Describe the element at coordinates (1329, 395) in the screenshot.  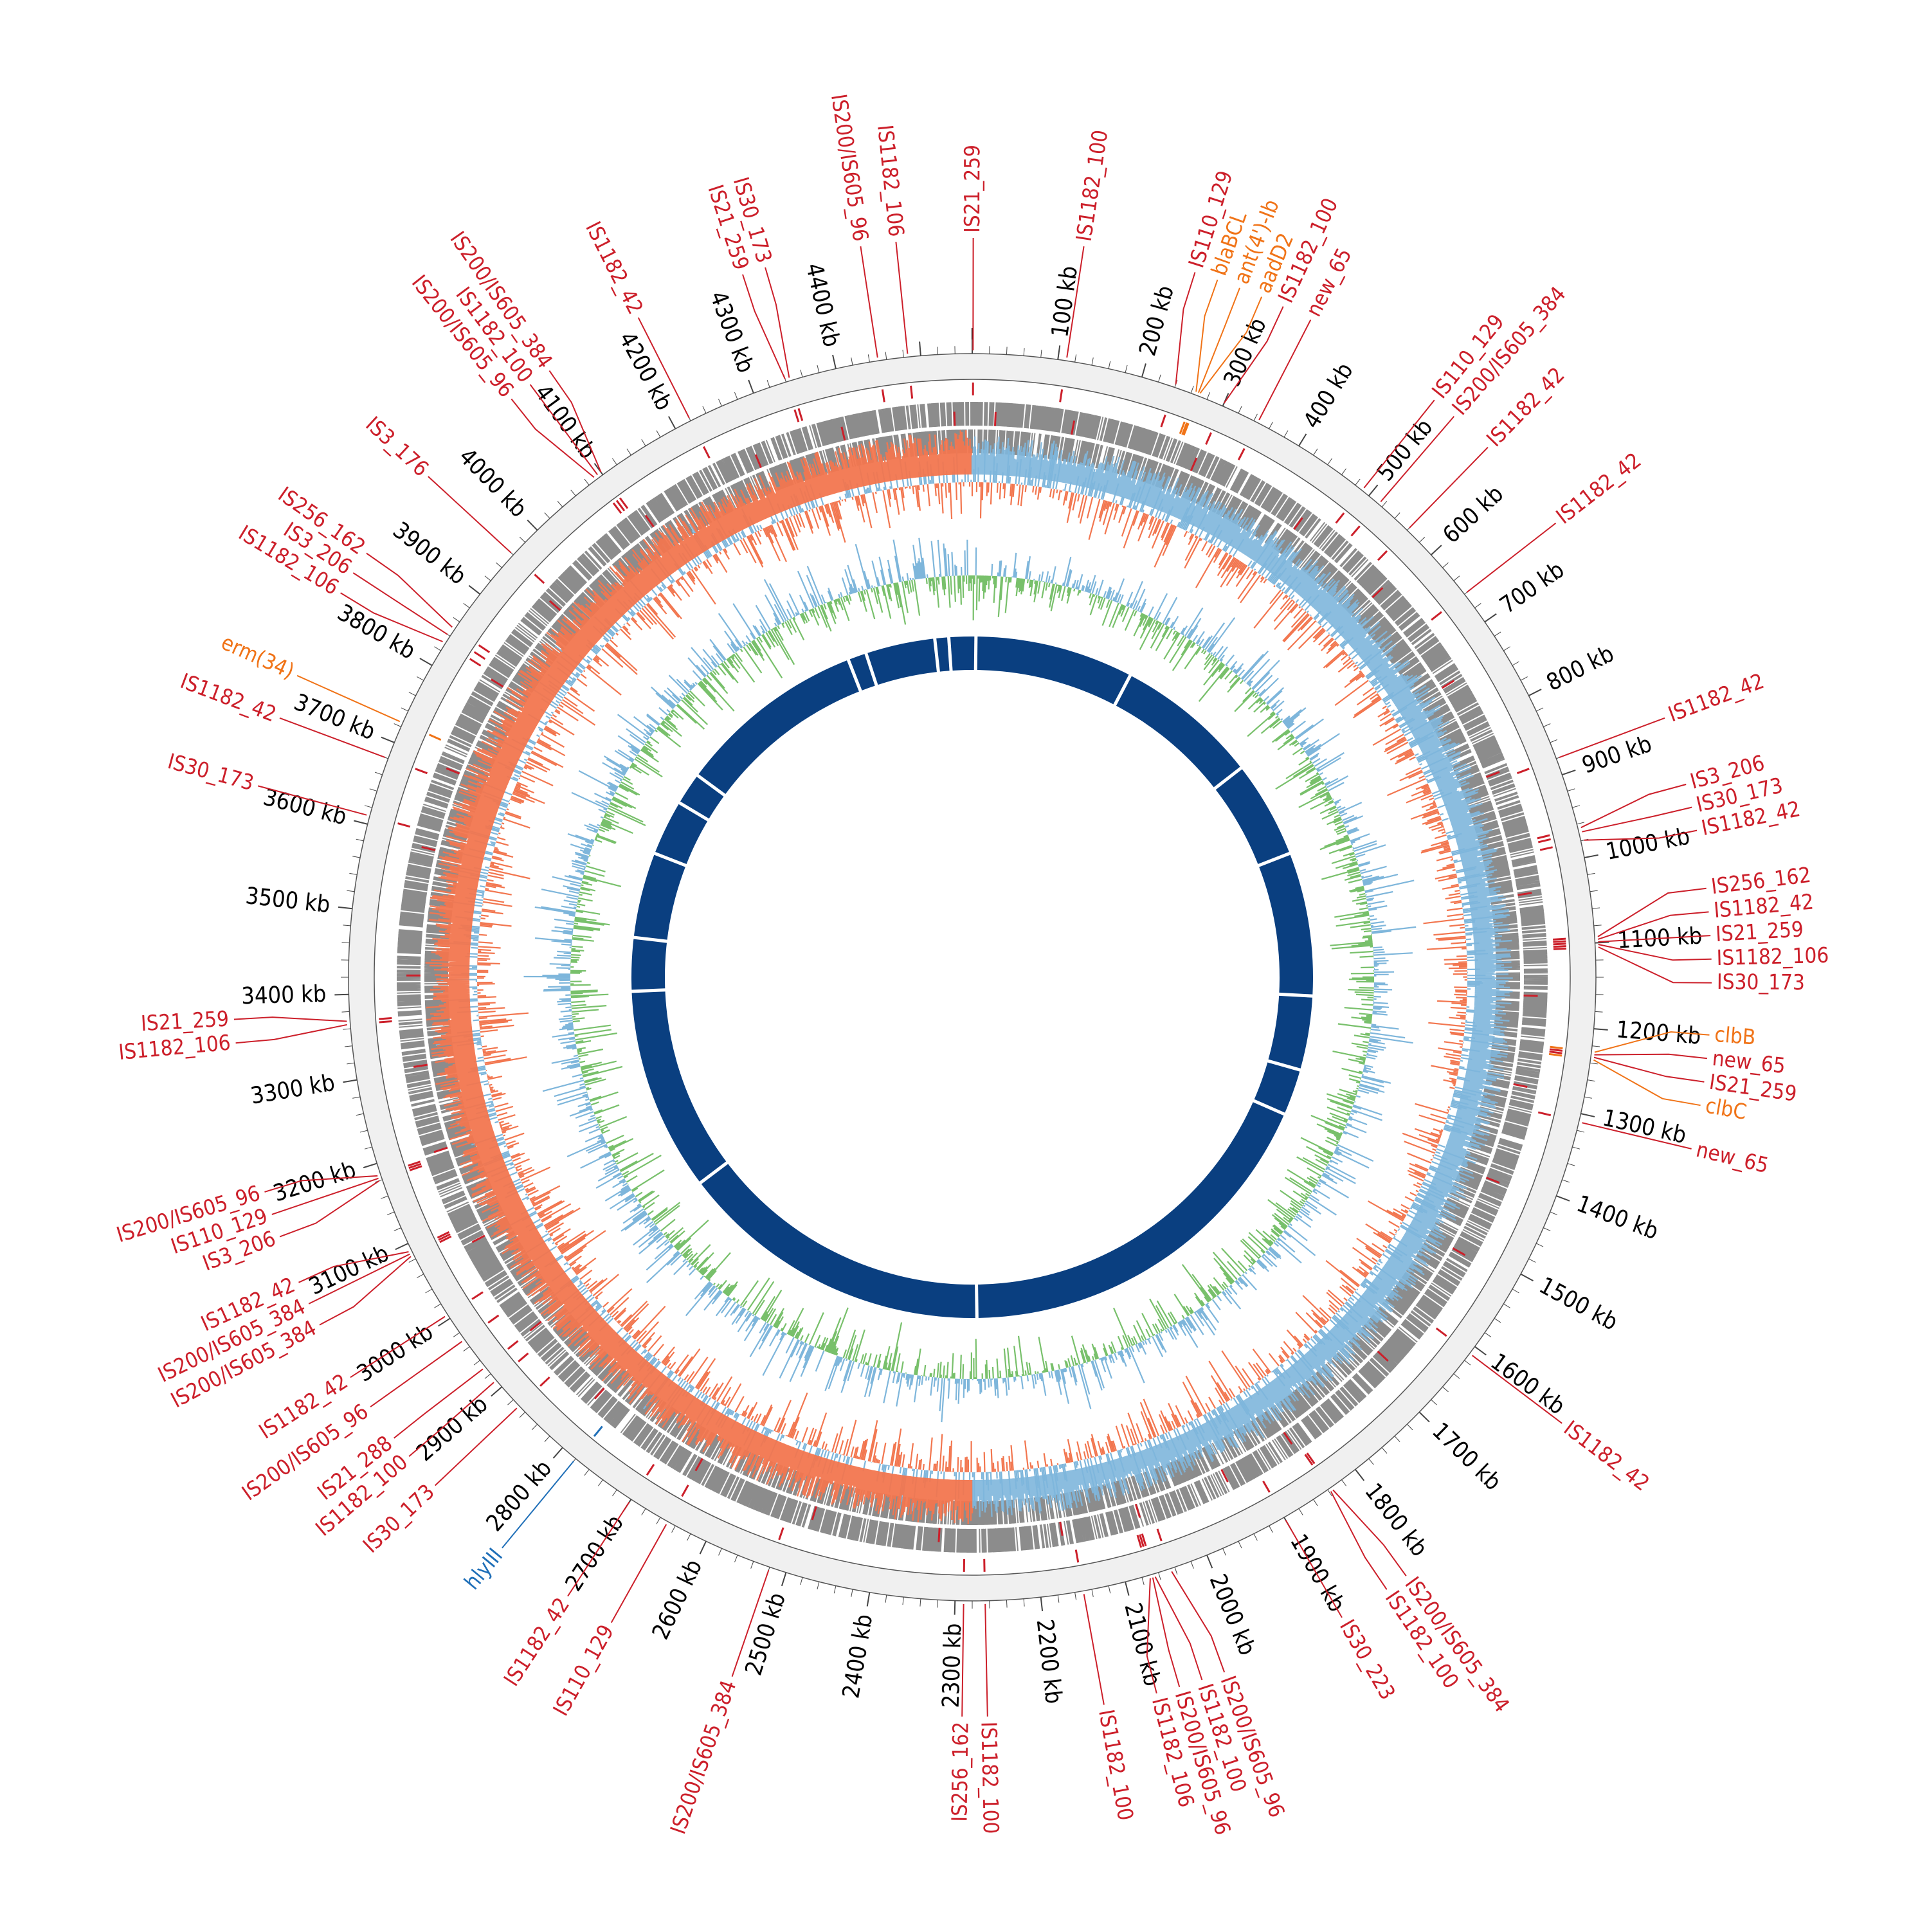
I see `tick-label: 400 kb` at that location.